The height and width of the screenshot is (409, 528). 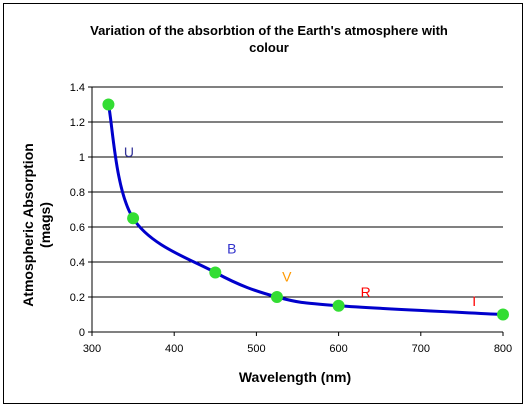 I want to click on x-tick-label: 500, so click(x=256, y=349).